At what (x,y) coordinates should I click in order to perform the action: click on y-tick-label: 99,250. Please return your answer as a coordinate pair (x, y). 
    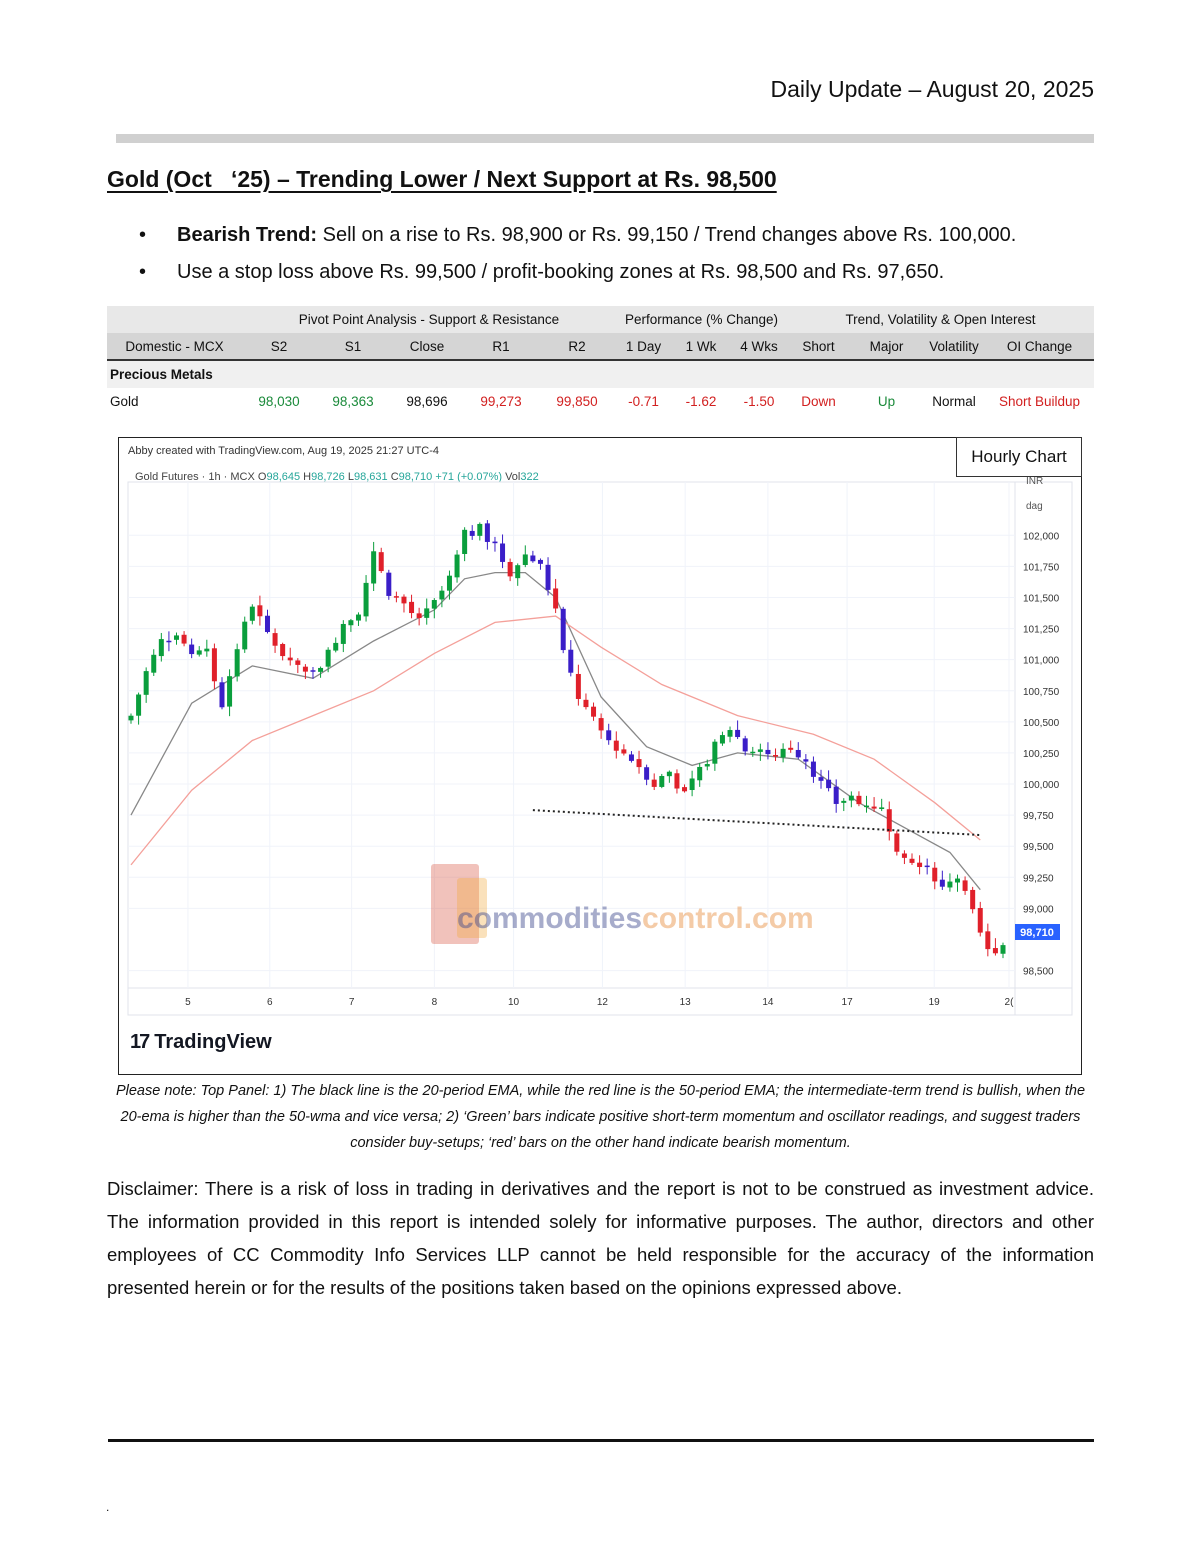
    Looking at the image, I should click on (1038, 878).